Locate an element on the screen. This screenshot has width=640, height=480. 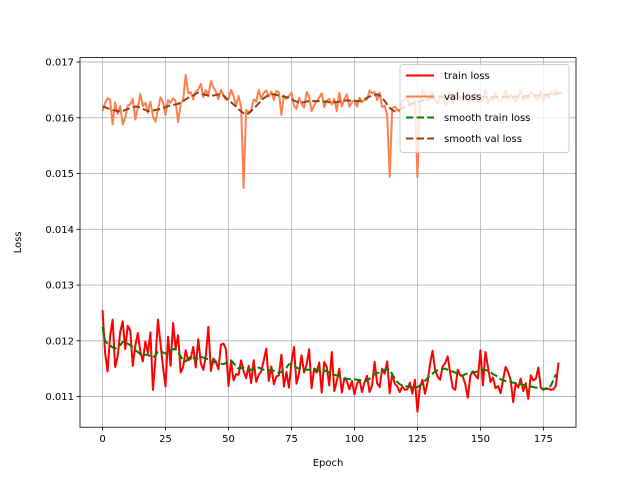
y-tick-label: 0.014 is located at coordinates (59, 230).